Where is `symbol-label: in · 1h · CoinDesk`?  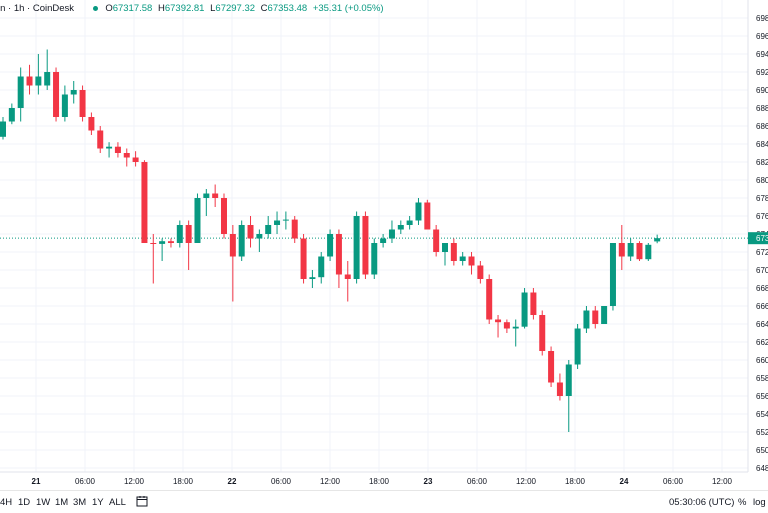
symbol-label: in · 1h · CoinDesk is located at coordinates (37, 8).